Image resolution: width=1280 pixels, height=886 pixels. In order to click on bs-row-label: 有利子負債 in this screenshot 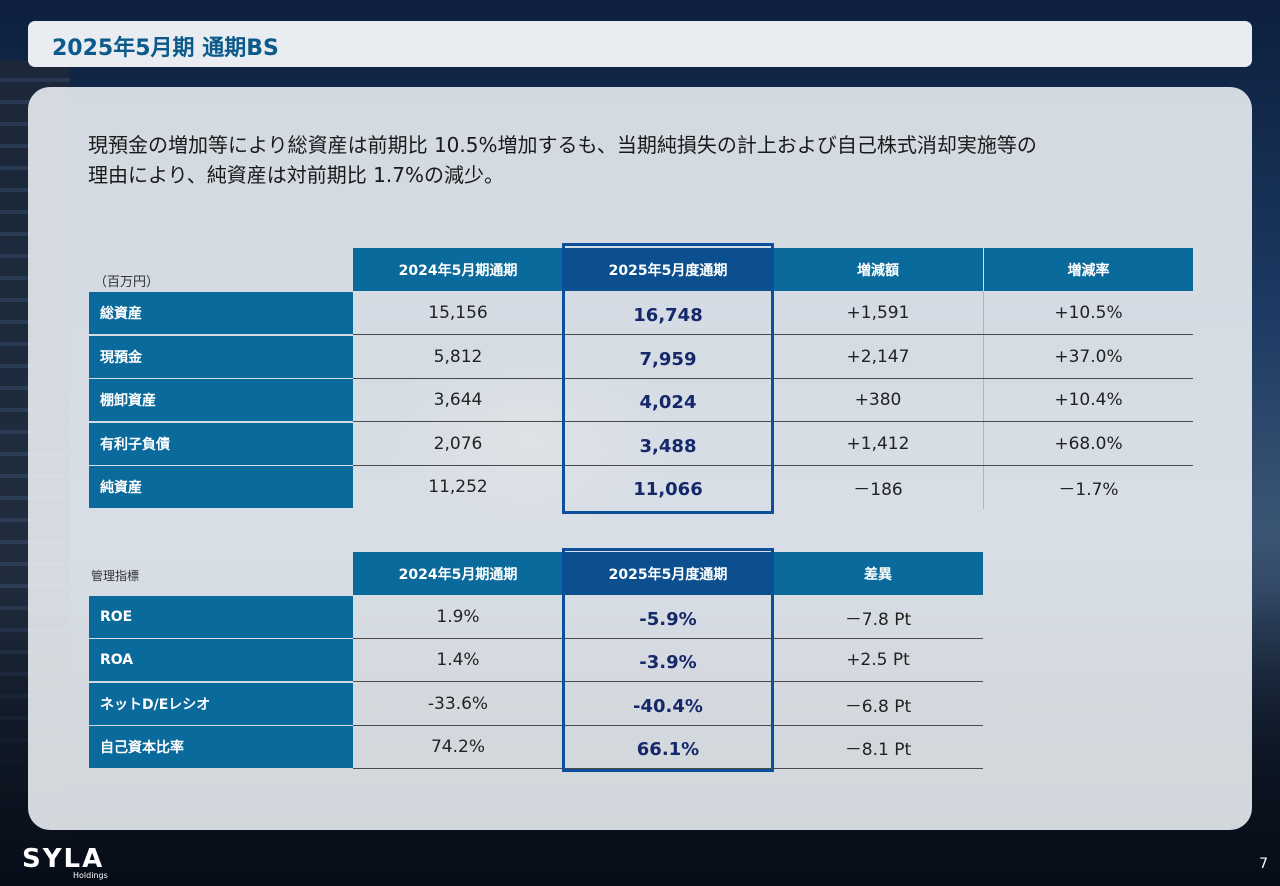, I will do `click(221, 444)`.